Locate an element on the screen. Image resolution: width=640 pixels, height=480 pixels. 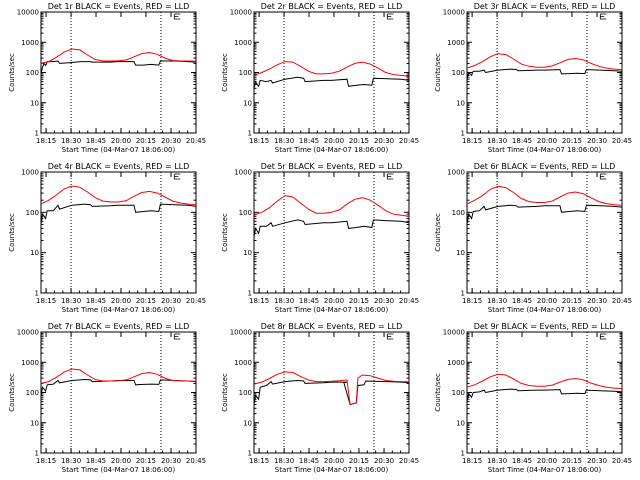
chart-title: Det 2r BLACK = Events, RED = LLD is located at coordinates (332, 6).